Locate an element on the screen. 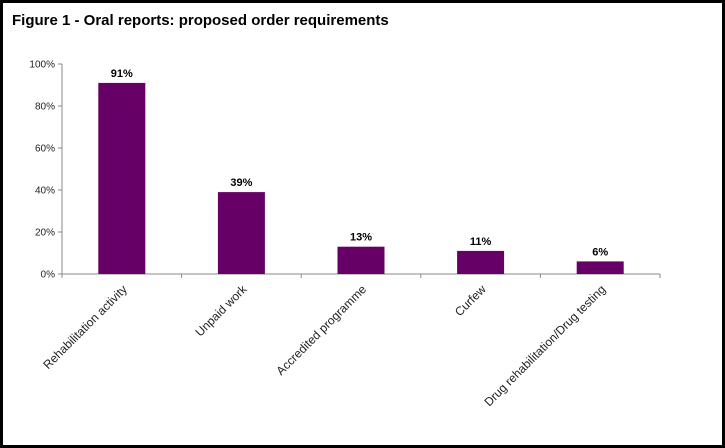 This screenshot has height=448, width=725. data-label: 91% is located at coordinates (122, 74).